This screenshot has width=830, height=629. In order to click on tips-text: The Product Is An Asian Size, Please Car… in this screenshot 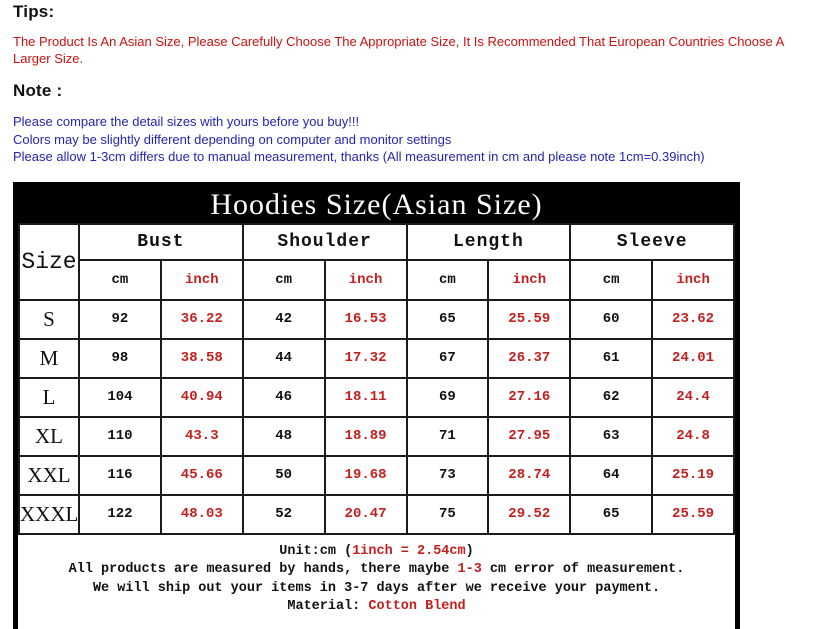, I will do `click(398, 50)`.